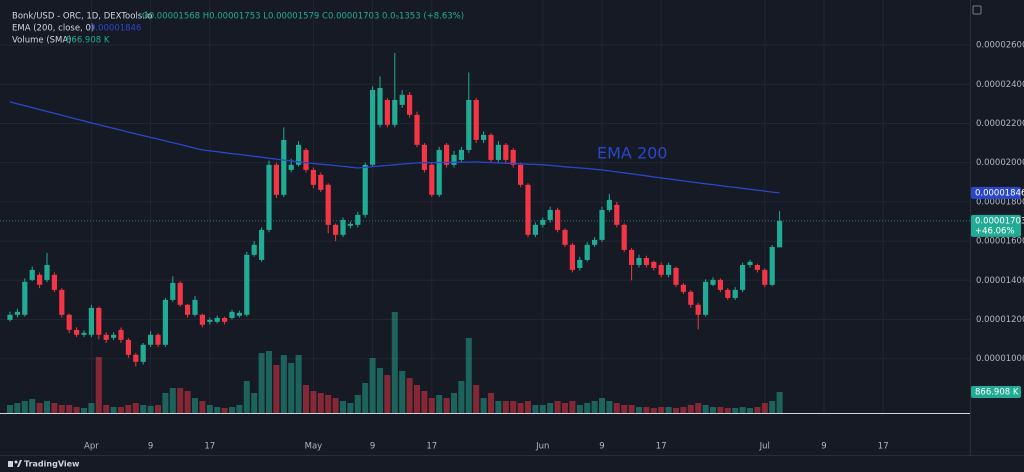 Image resolution: width=1024 pixels, height=472 pixels. Describe the element at coordinates (1000, 281) in the screenshot. I see `y-tick-label: 0.00001400` at that location.